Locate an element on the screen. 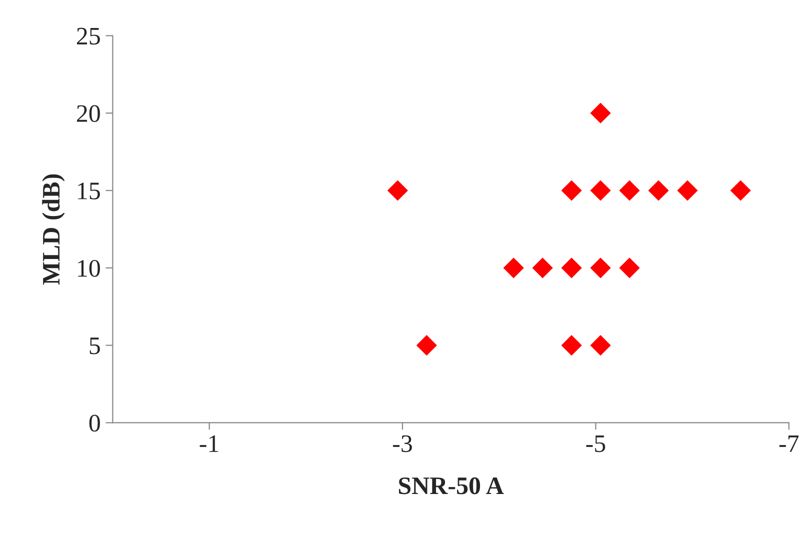 This screenshot has width=805, height=549. x-axis-title: SNR-50 A is located at coordinates (451, 485).